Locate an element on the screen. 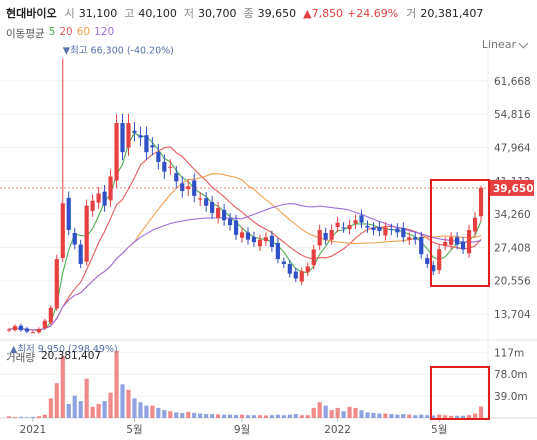 Image resolution: width=537 pixels, height=440 pixels. moving-average-label: 이동평균 is located at coordinates (25, 34).